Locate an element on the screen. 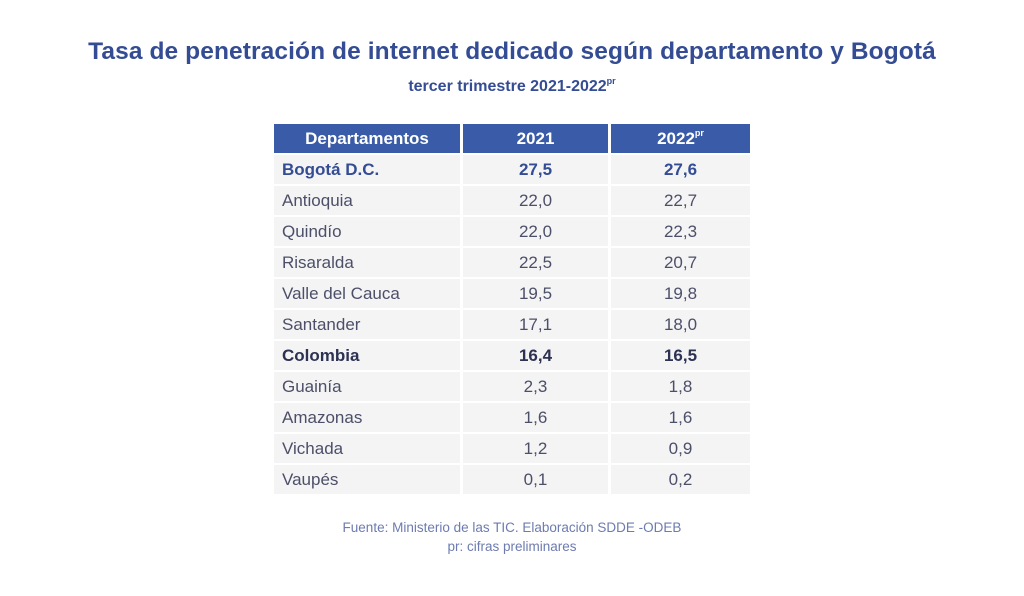 The image size is (1024, 596). header-departamentos: Departamentos is located at coordinates (367, 138).